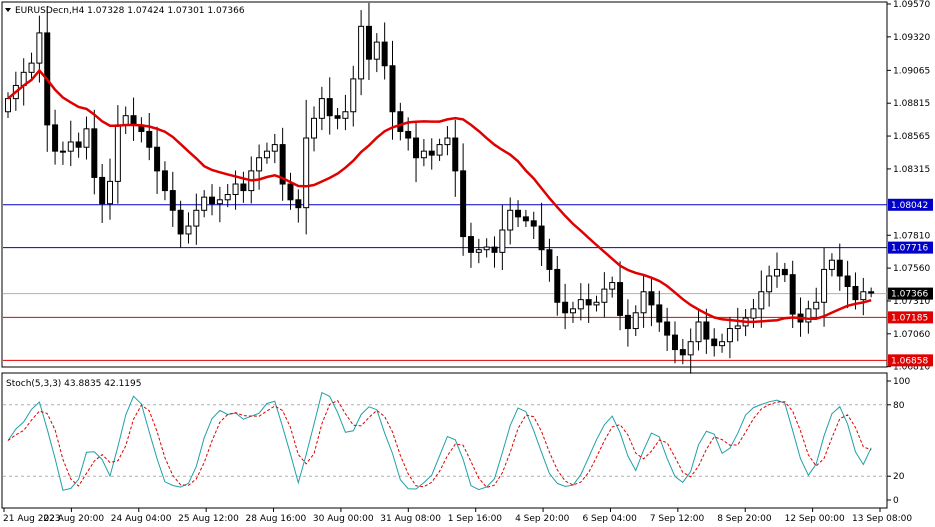 This screenshot has height=527, width=935. Describe the element at coordinates (410, 519) in the screenshot. I see `time-tick-label: 31 Aug 08:00` at that location.